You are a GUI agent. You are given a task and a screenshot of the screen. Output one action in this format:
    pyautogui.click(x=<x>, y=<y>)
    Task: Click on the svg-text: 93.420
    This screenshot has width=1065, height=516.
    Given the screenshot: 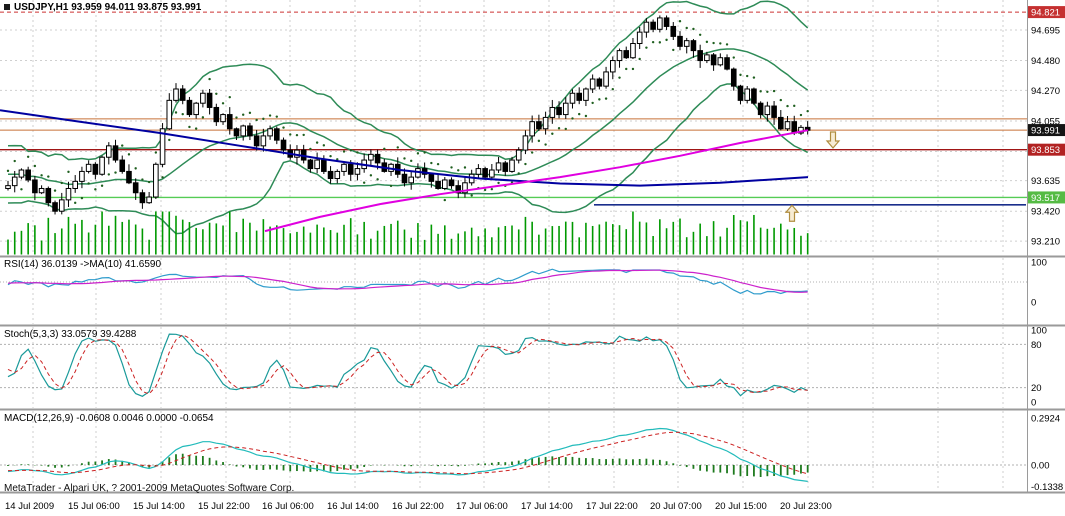 What is the action you would take?
    pyautogui.click(x=1045, y=212)
    